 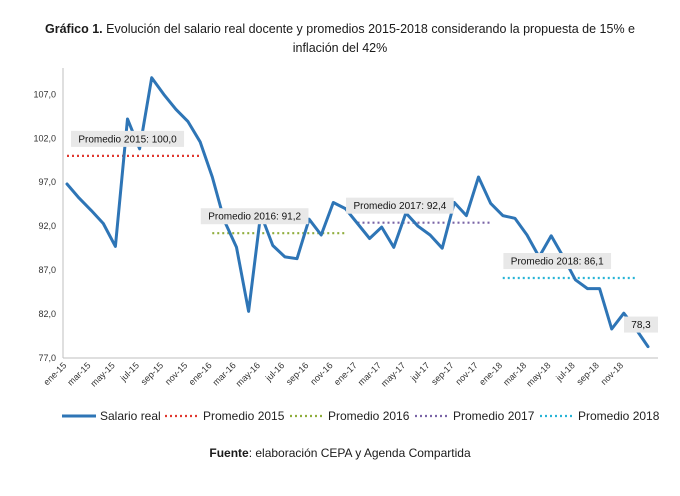 I want to click on source-label: Fuente, so click(x=229, y=453).